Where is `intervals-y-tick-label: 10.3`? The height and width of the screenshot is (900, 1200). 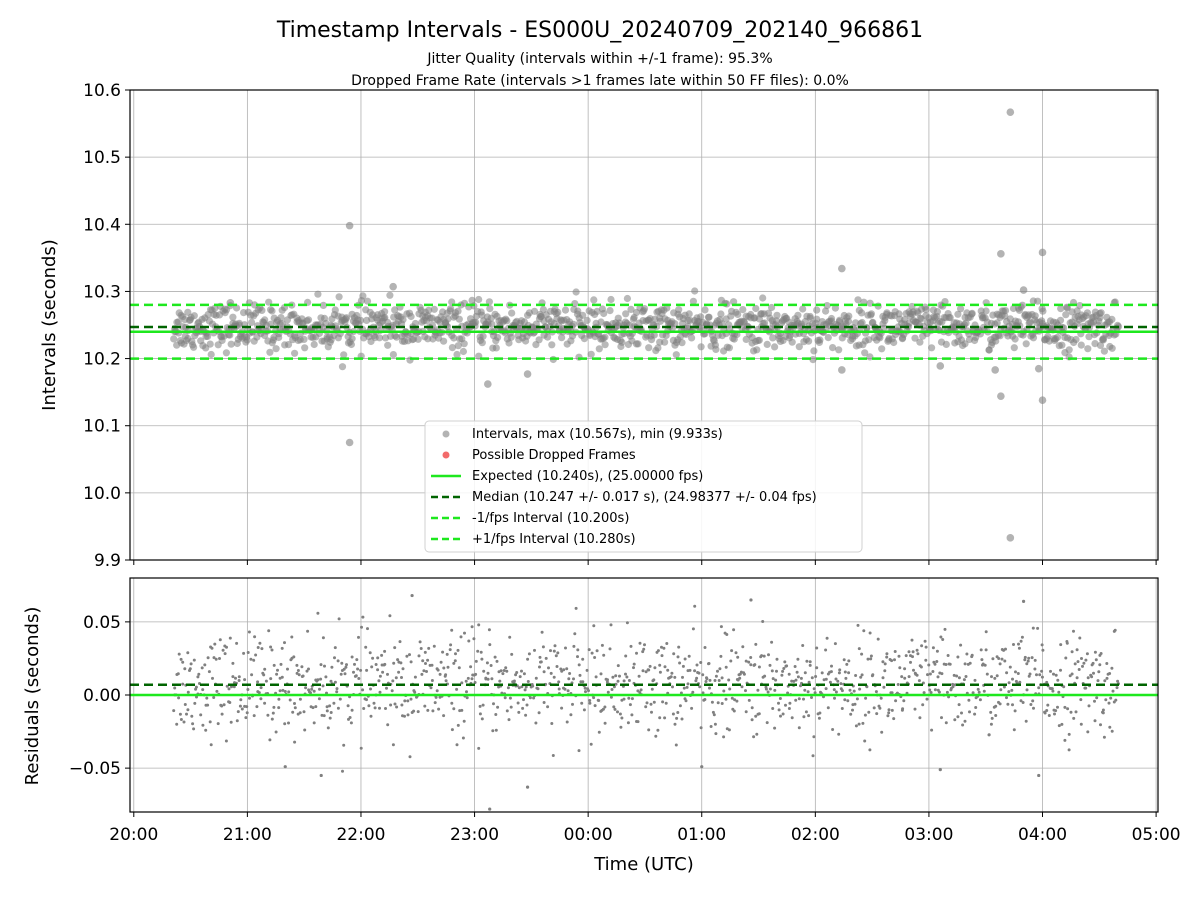
intervals-y-tick-label: 10.3 is located at coordinates (102, 292).